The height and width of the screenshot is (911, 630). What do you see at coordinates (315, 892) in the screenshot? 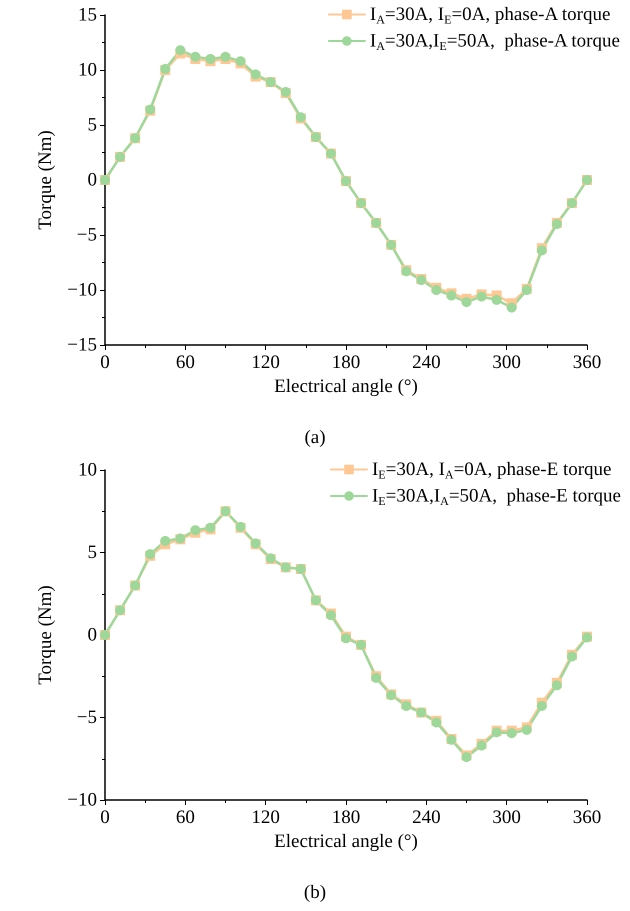
I see `text: (b)` at bounding box center [315, 892].